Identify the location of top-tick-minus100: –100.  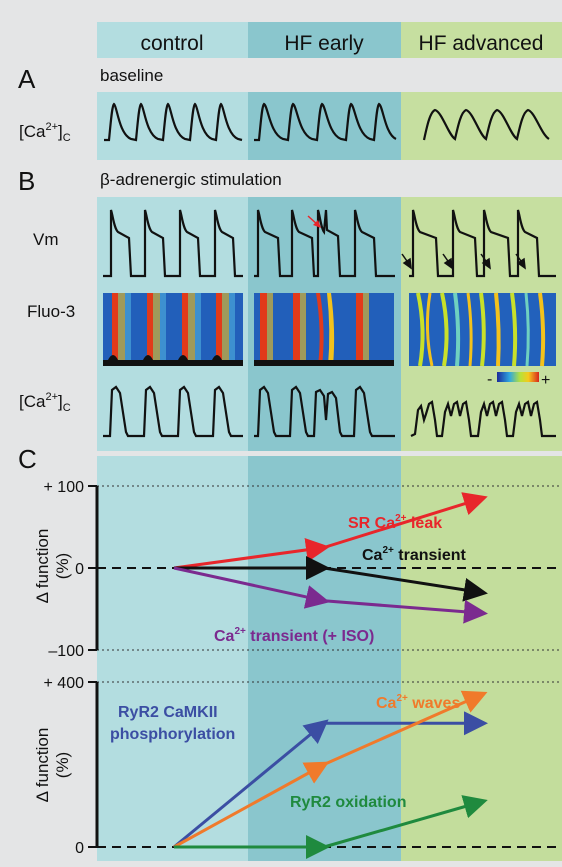
(66, 651).